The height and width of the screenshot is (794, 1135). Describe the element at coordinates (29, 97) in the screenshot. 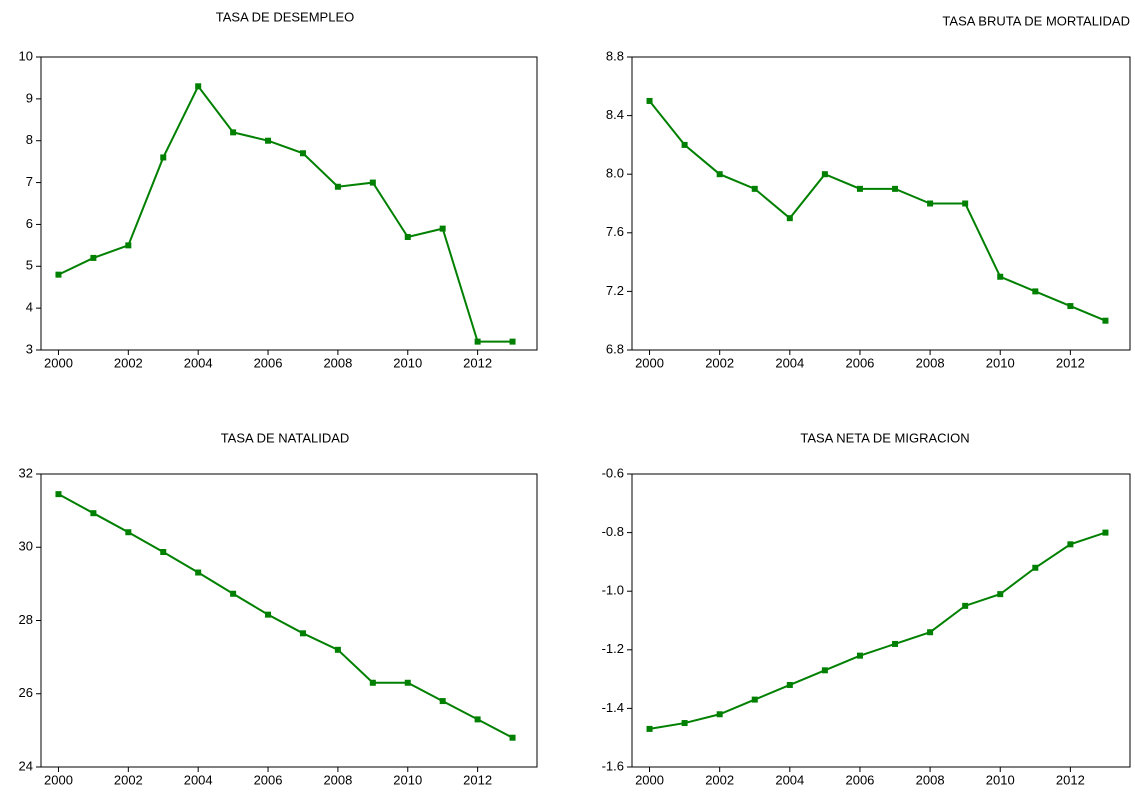

I see `y-tick-label: 9` at that location.